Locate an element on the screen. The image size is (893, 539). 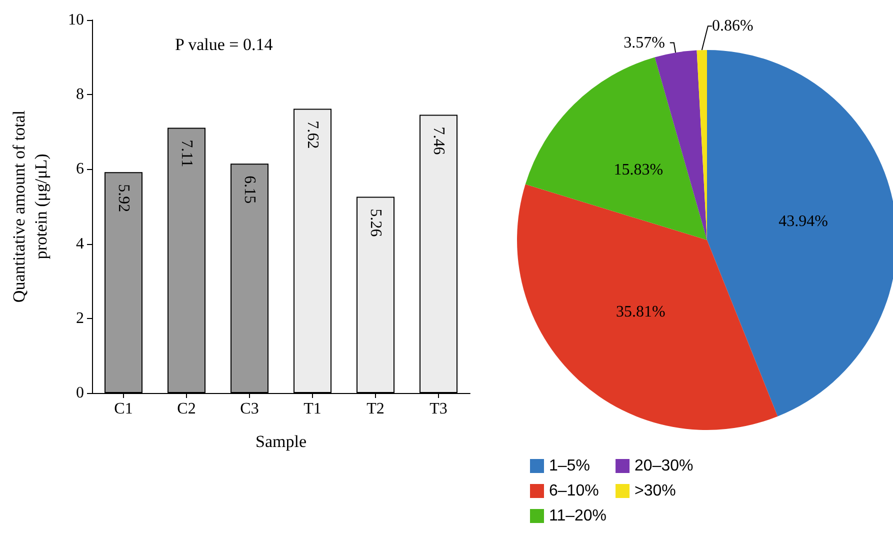
y-tick-label: 10 is located at coordinates (76, 20).